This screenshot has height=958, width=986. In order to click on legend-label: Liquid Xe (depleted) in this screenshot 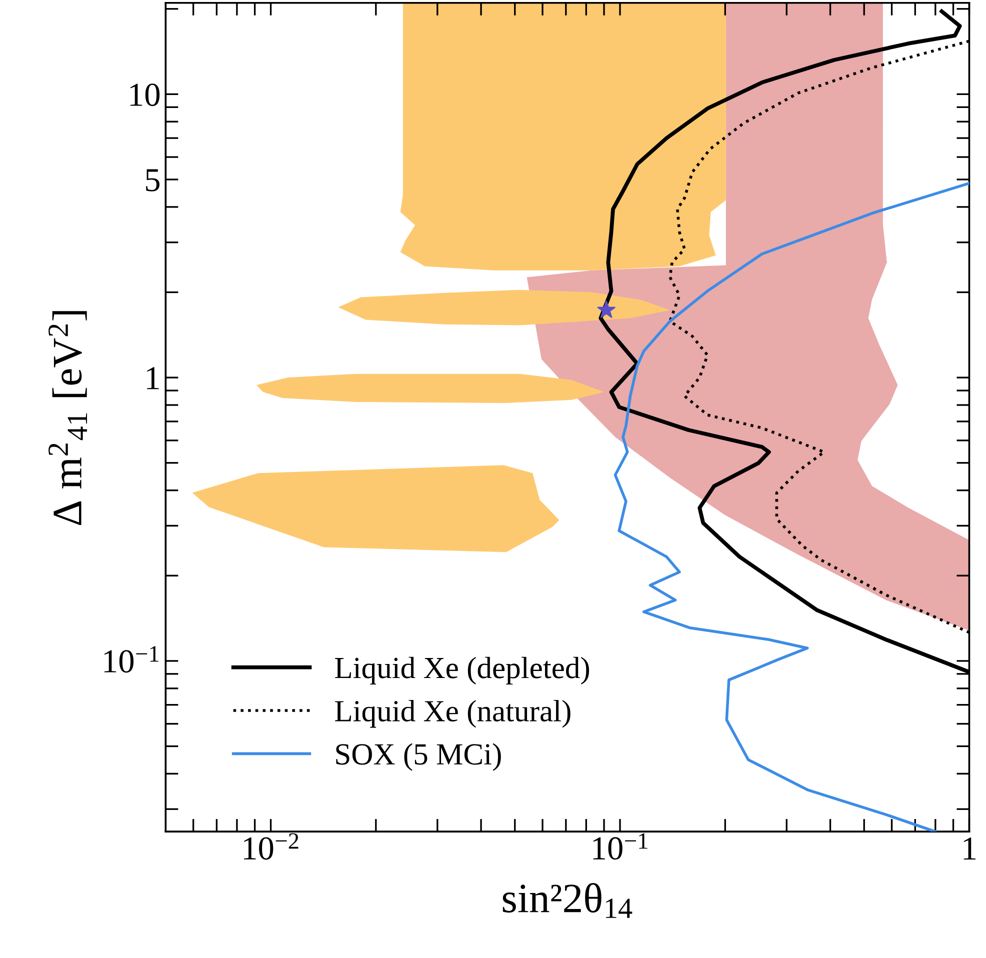, I will do `click(462, 670)`.